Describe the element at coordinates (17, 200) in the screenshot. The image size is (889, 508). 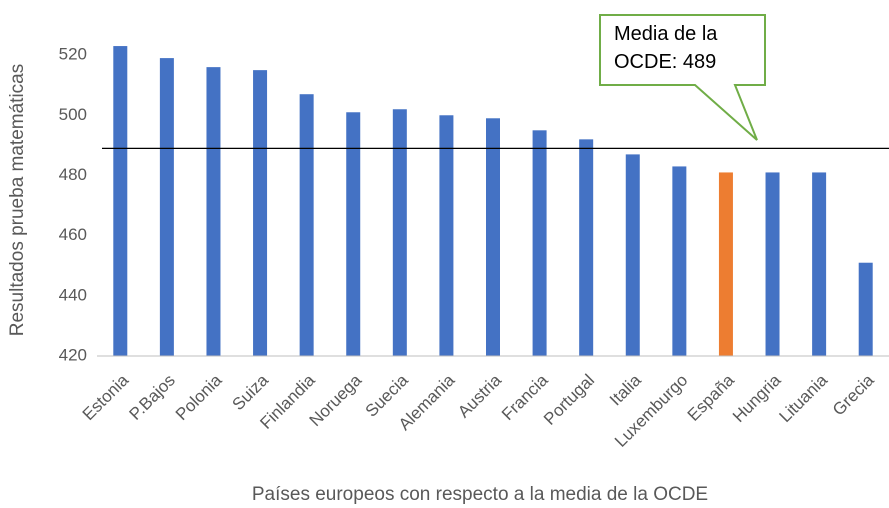
I see `y-axis-label: Resultados prueba matemáticas` at that location.